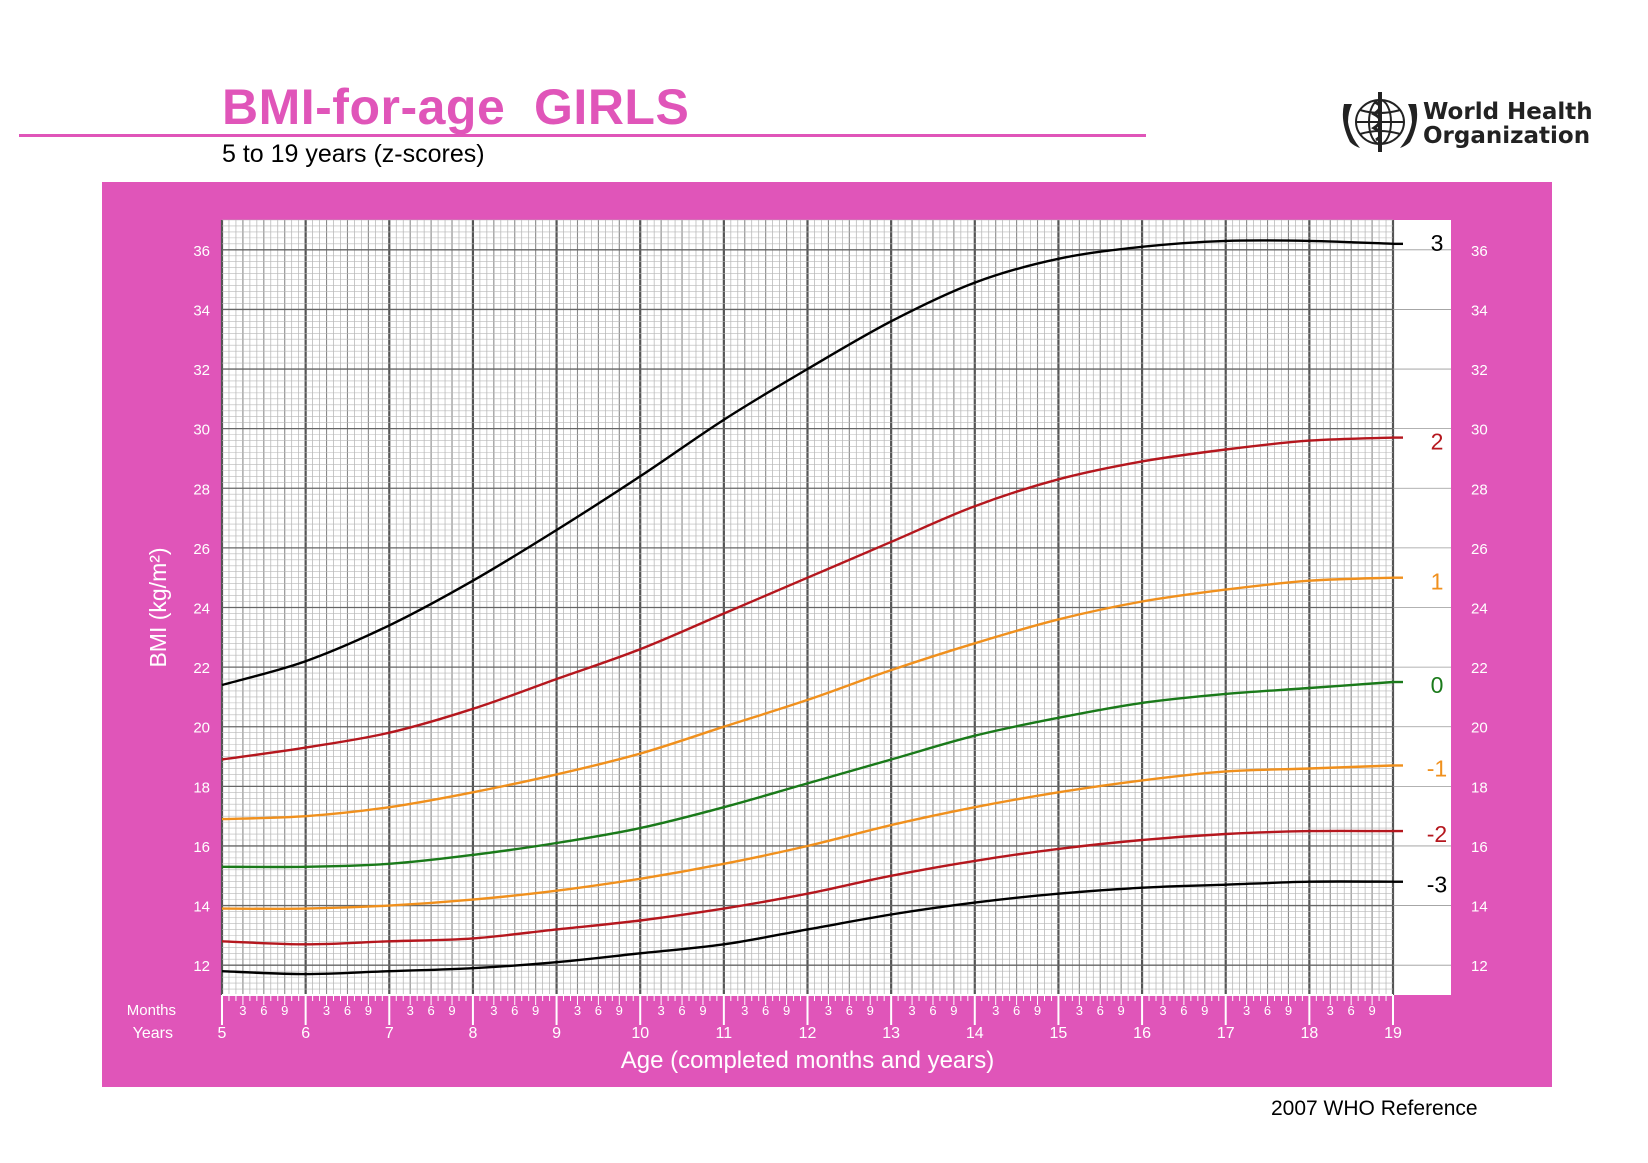 The height and width of the screenshot is (1163, 1648). I want to click on years-row-label: Years, so click(153, 1033).